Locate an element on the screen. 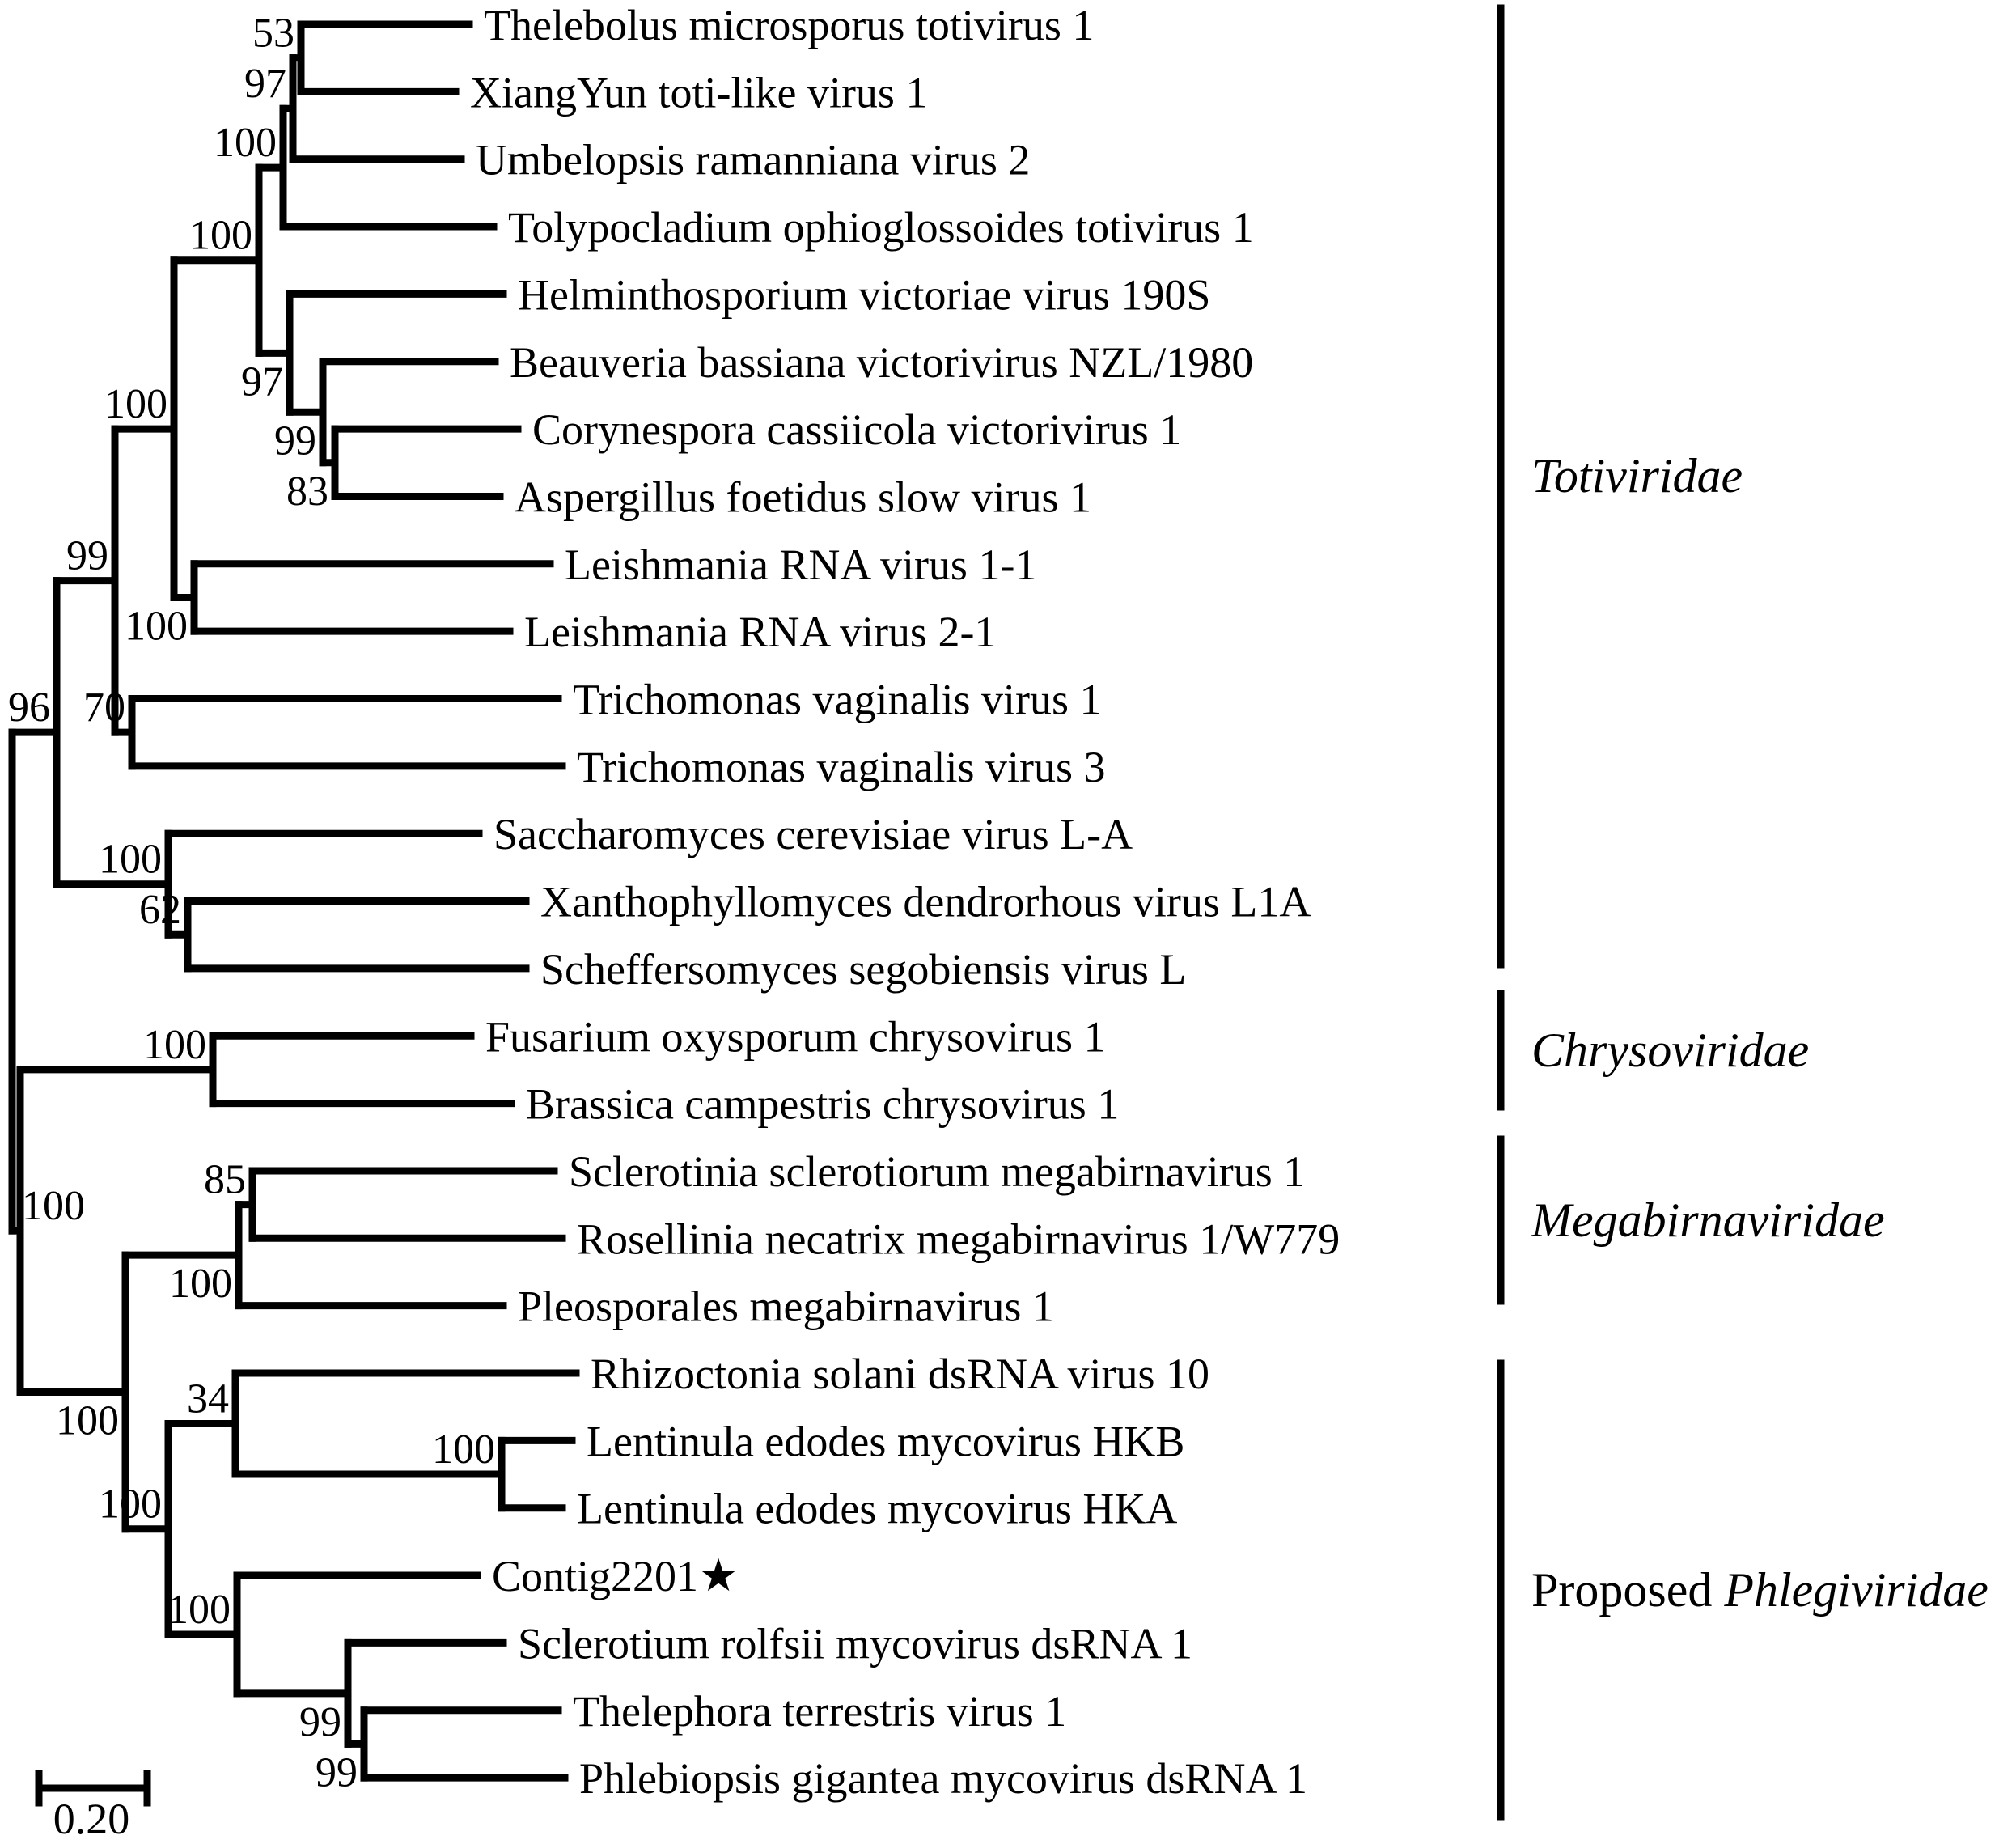 This screenshot has width=2016, height=1844. family-label: Proposed Phlegiviridae is located at coordinates (1759, 1590).